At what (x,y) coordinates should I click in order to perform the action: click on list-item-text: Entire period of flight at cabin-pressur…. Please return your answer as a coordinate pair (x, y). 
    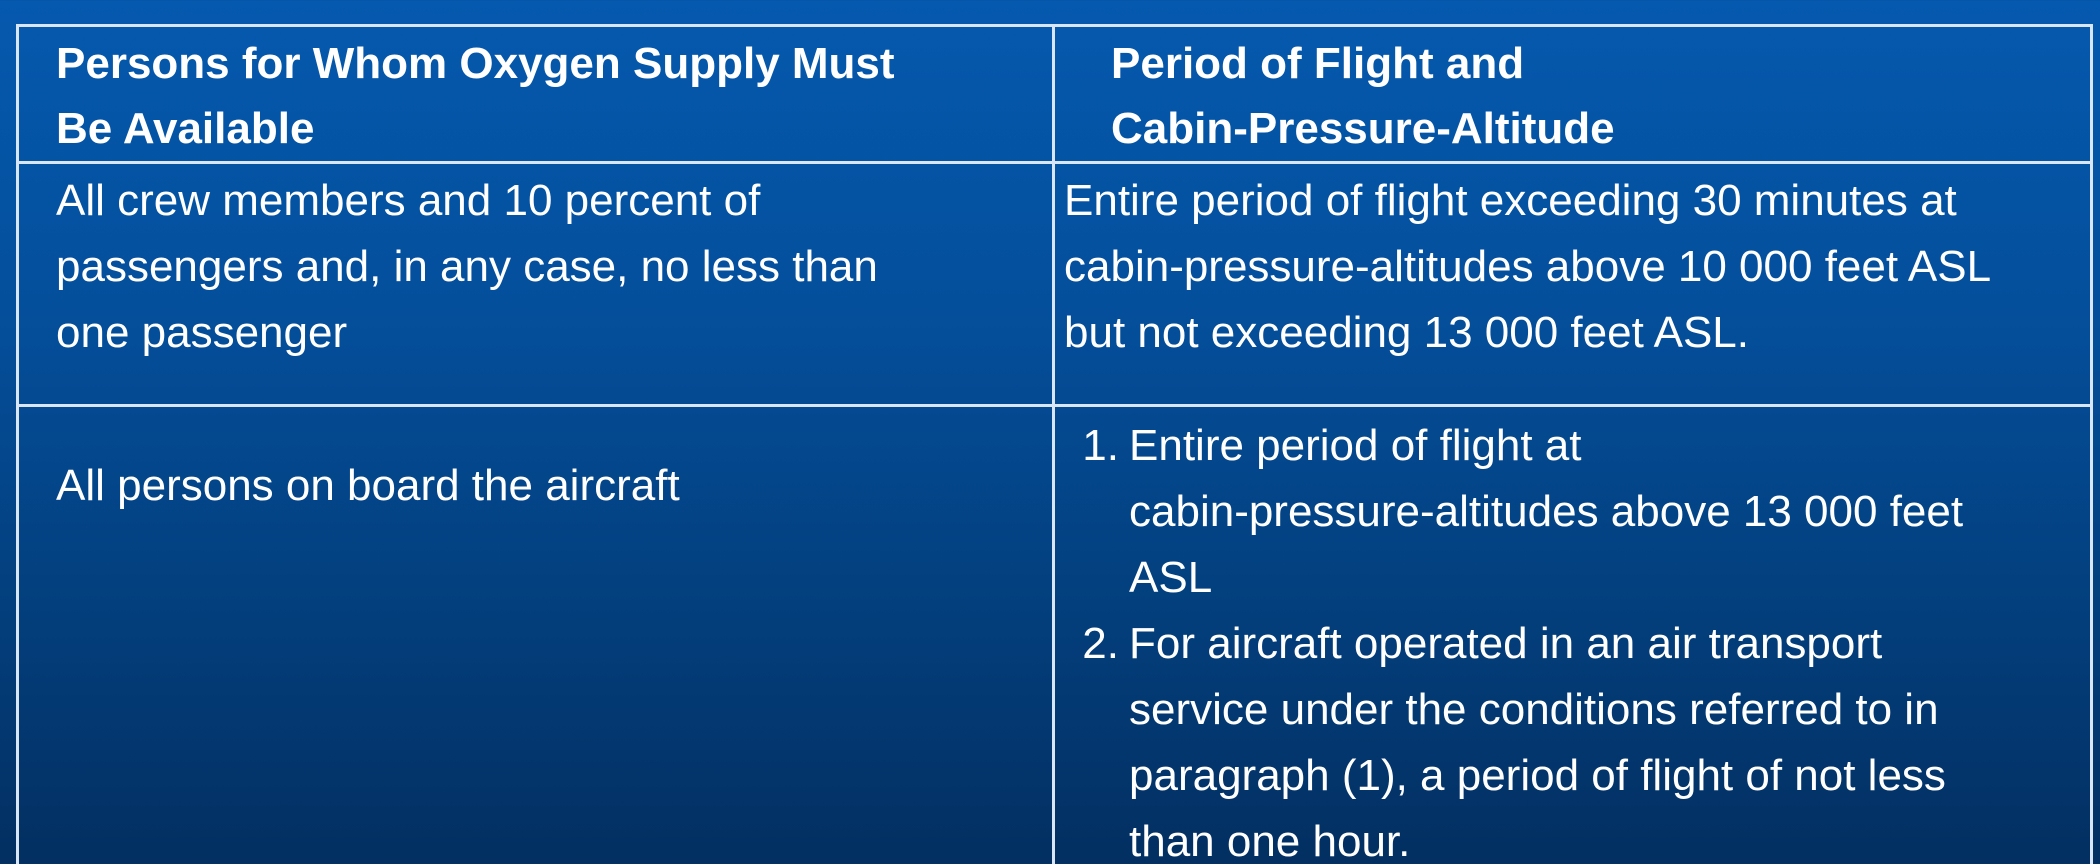
    Looking at the image, I should click on (1609, 512).